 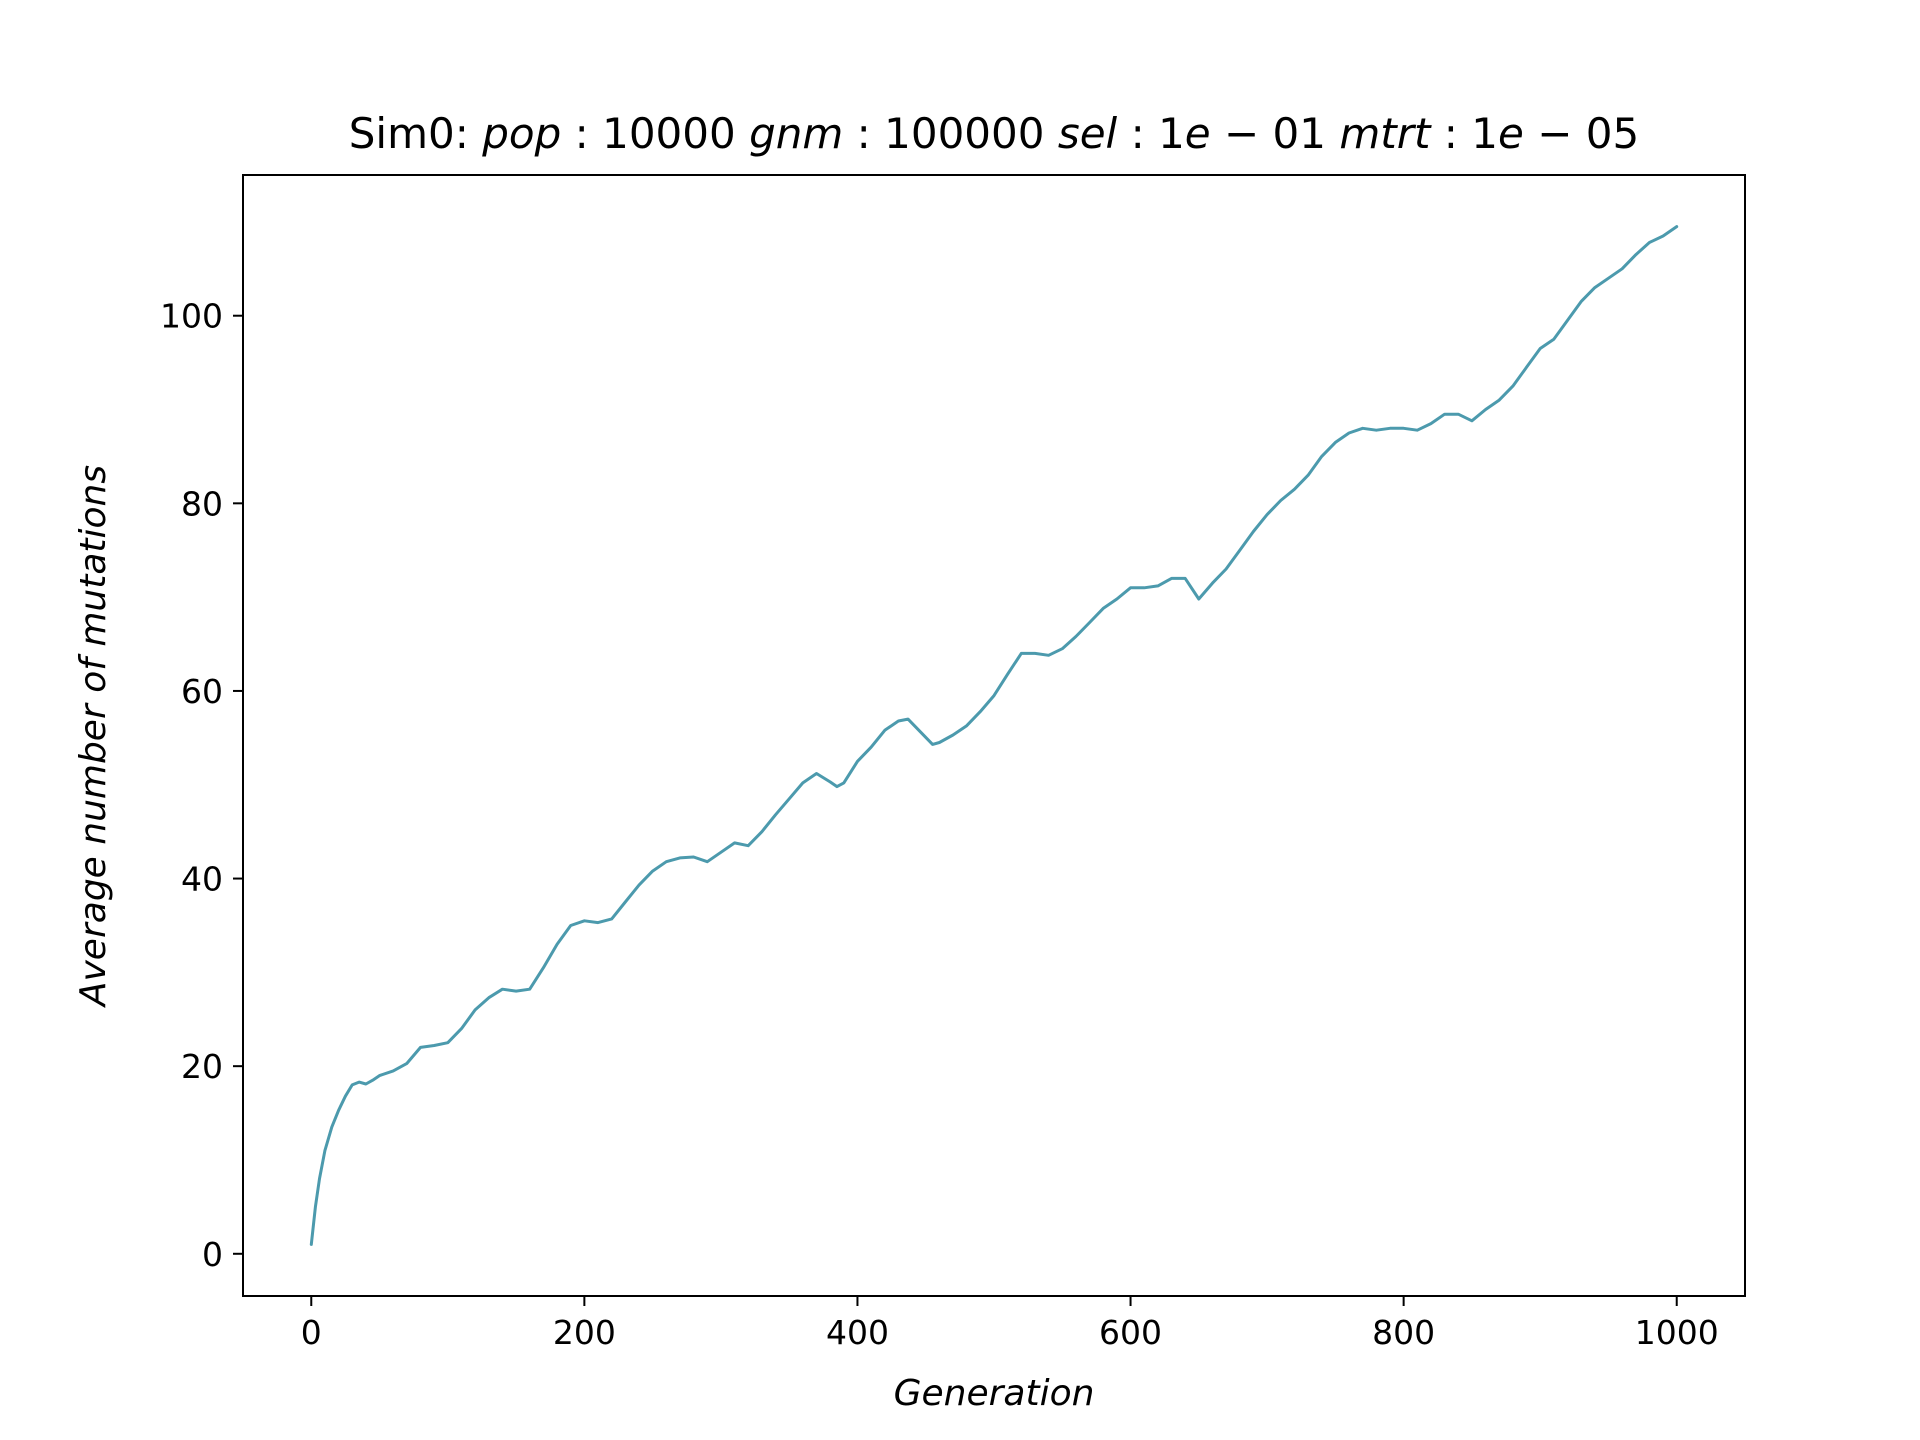 What do you see at coordinates (202, 503) in the screenshot?
I see `y-tick-label: 80` at bounding box center [202, 503].